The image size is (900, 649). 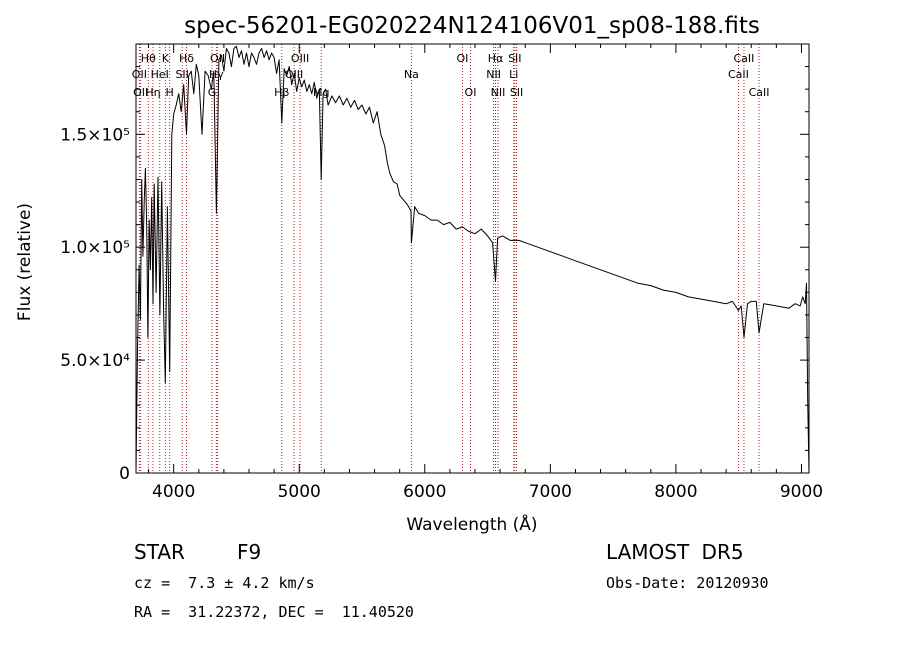 What do you see at coordinates (212, 92) in the screenshot?
I see `annotation-label-21: G` at bounding box center [212, 92].